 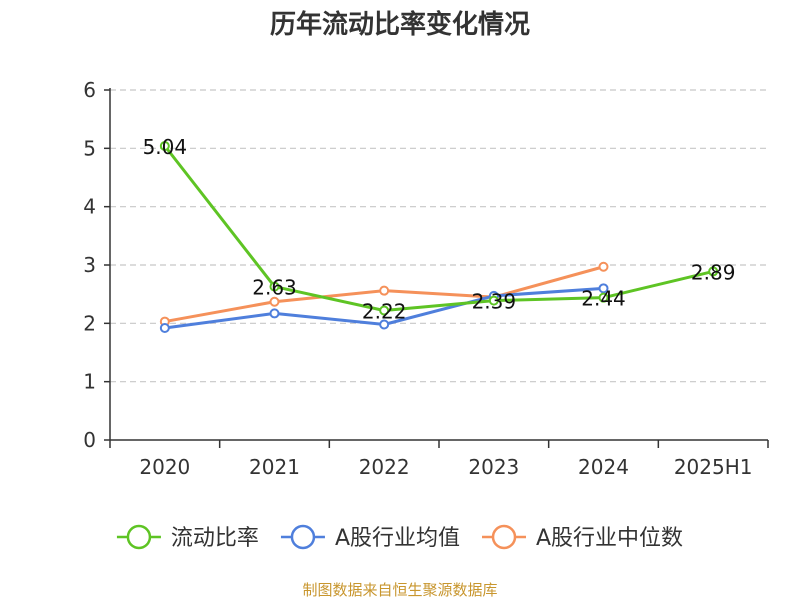 What do you see at coordinates (274, 467) in the screenshot?
I see `x-tick-label: 2021` at bounding box center [274, 467].